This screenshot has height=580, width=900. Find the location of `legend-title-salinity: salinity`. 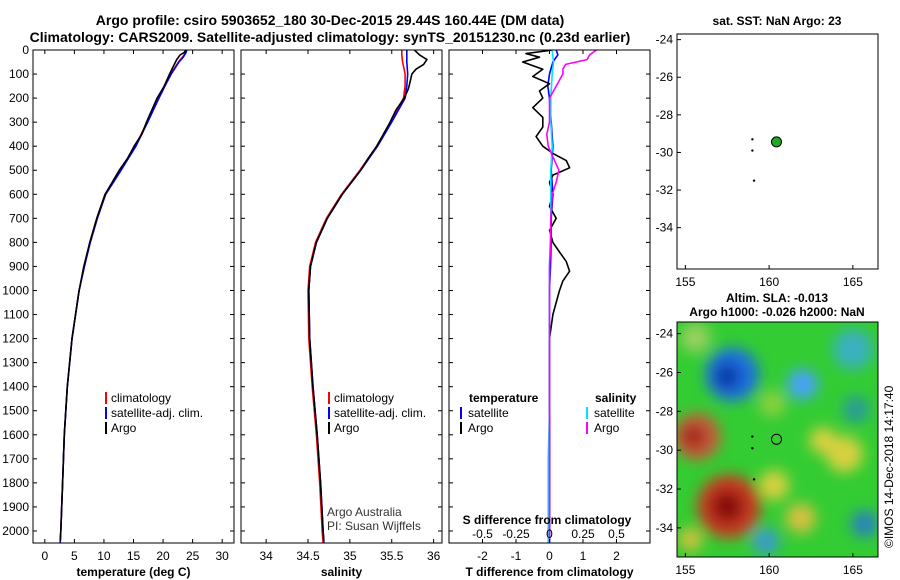

legend-title-salinity: salinity is located at coordinates (616, 398).